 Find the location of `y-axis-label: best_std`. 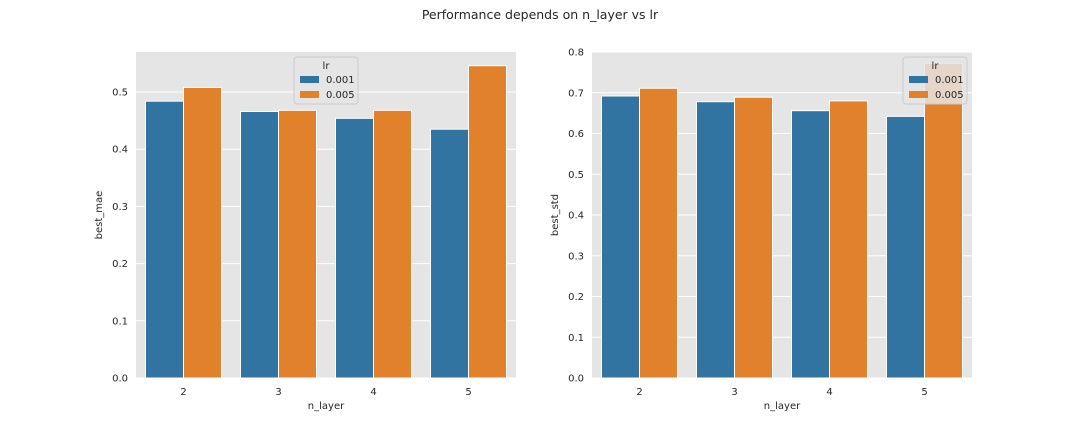

y-axis-label: best_std is located at coordinates (555, 215).